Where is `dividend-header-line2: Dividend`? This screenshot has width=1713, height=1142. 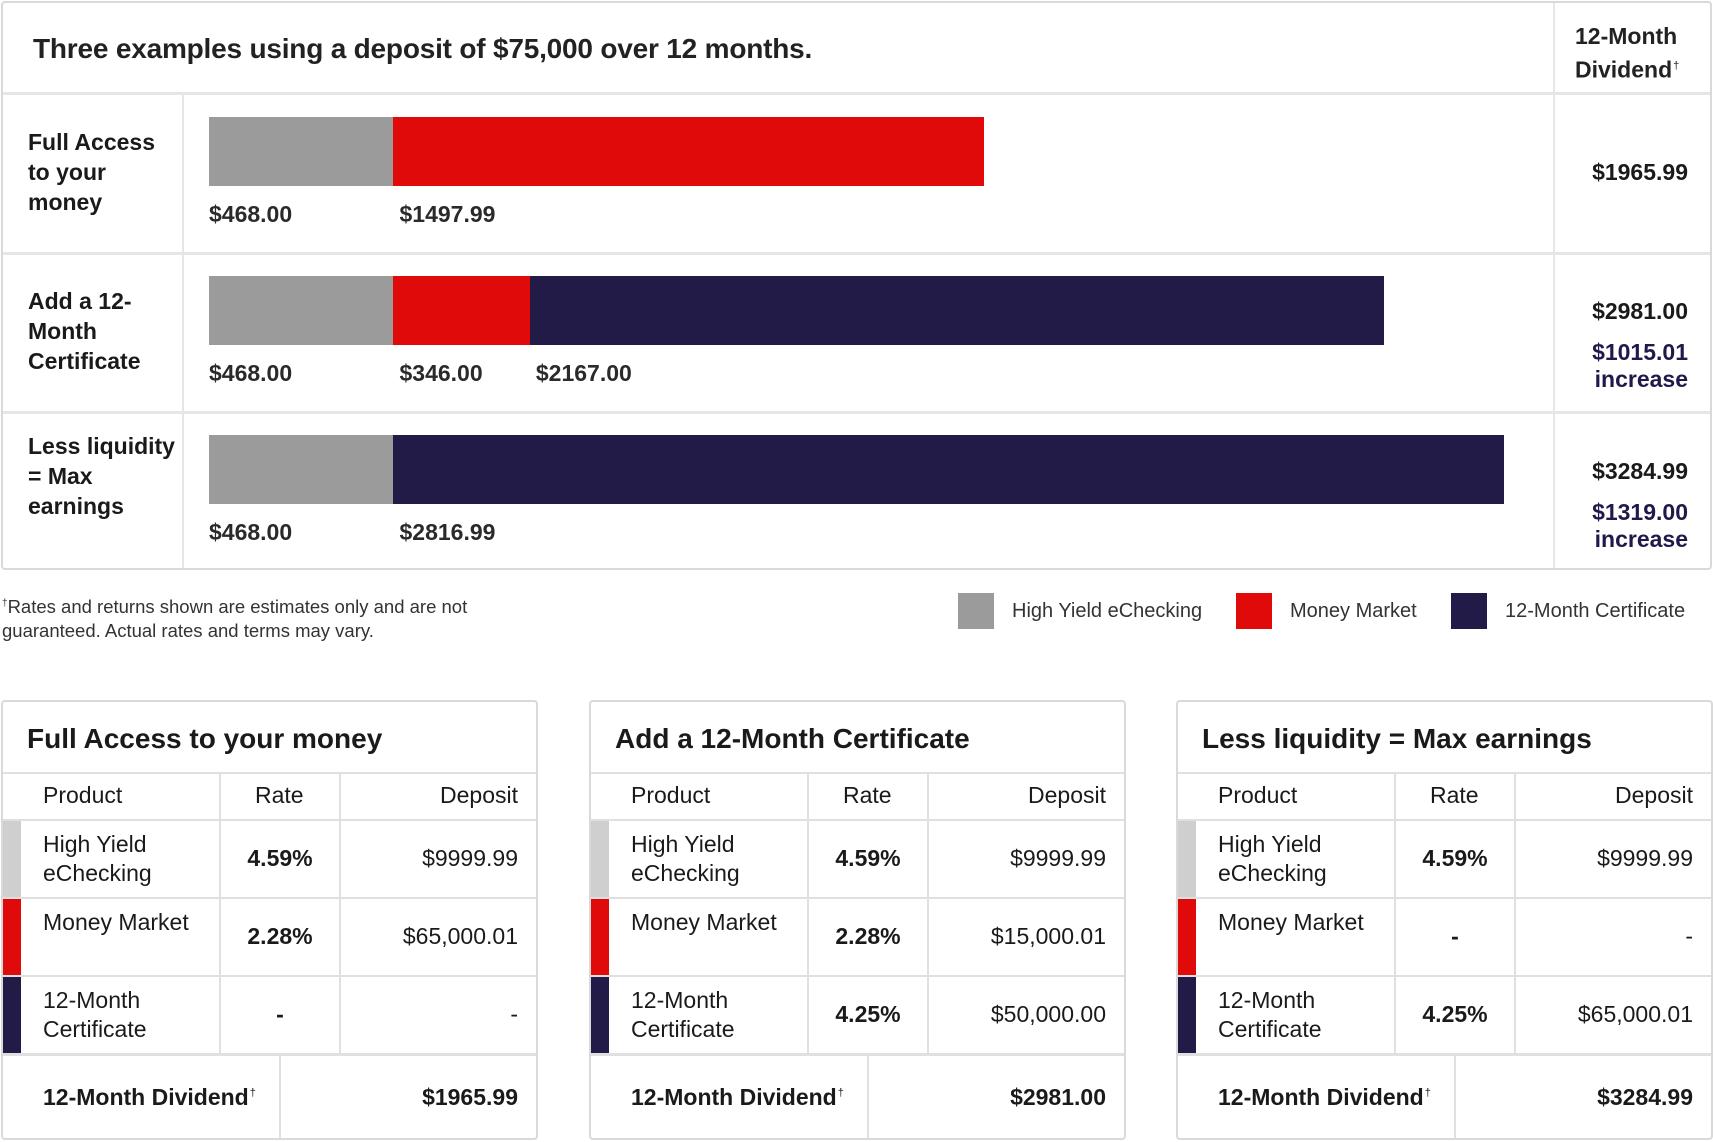
dividend-header-line2: Dividend is located at coordinates (1624, 69).